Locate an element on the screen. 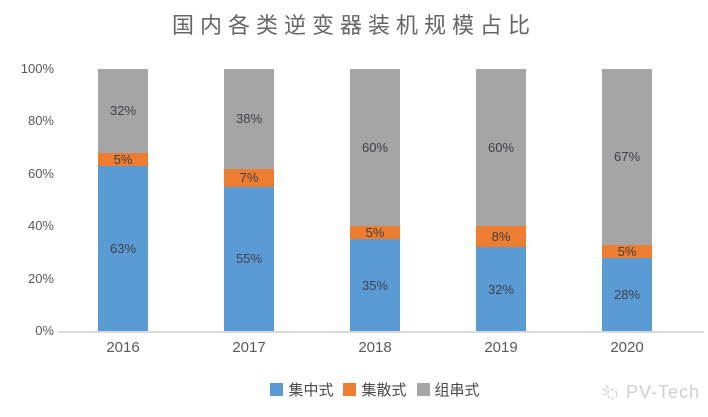 The height and width of the screenshot is (417, 708). bar-segment-集散式: 7% is located at coordinates (249, 177).